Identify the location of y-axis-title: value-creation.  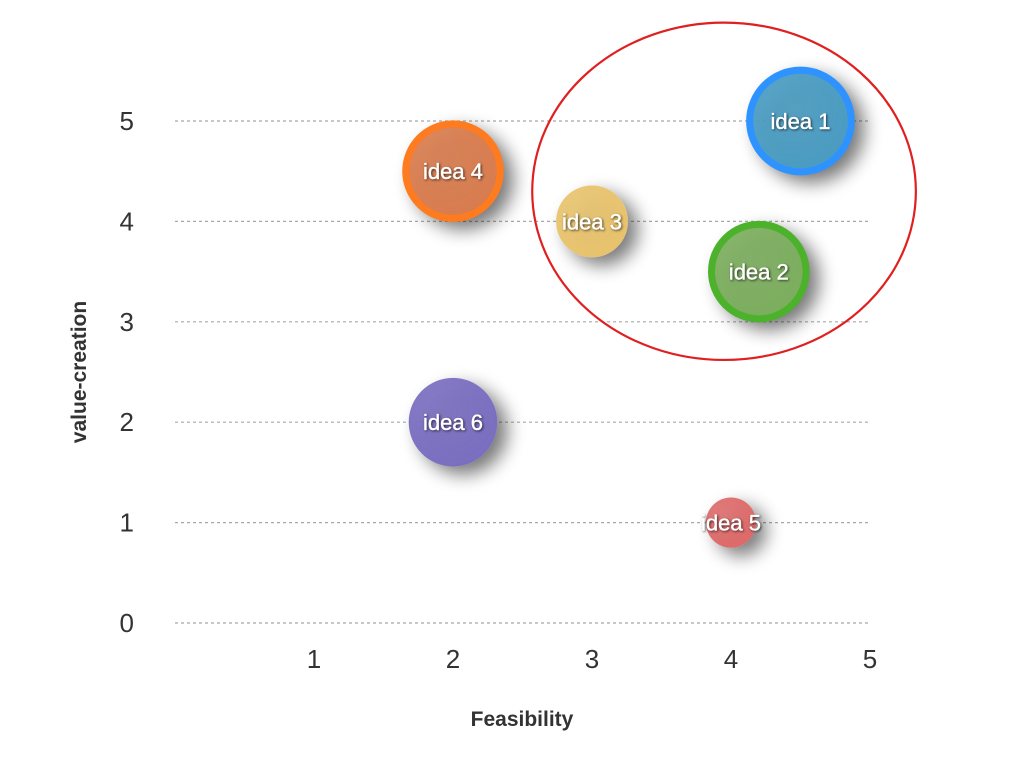
(79, 372).